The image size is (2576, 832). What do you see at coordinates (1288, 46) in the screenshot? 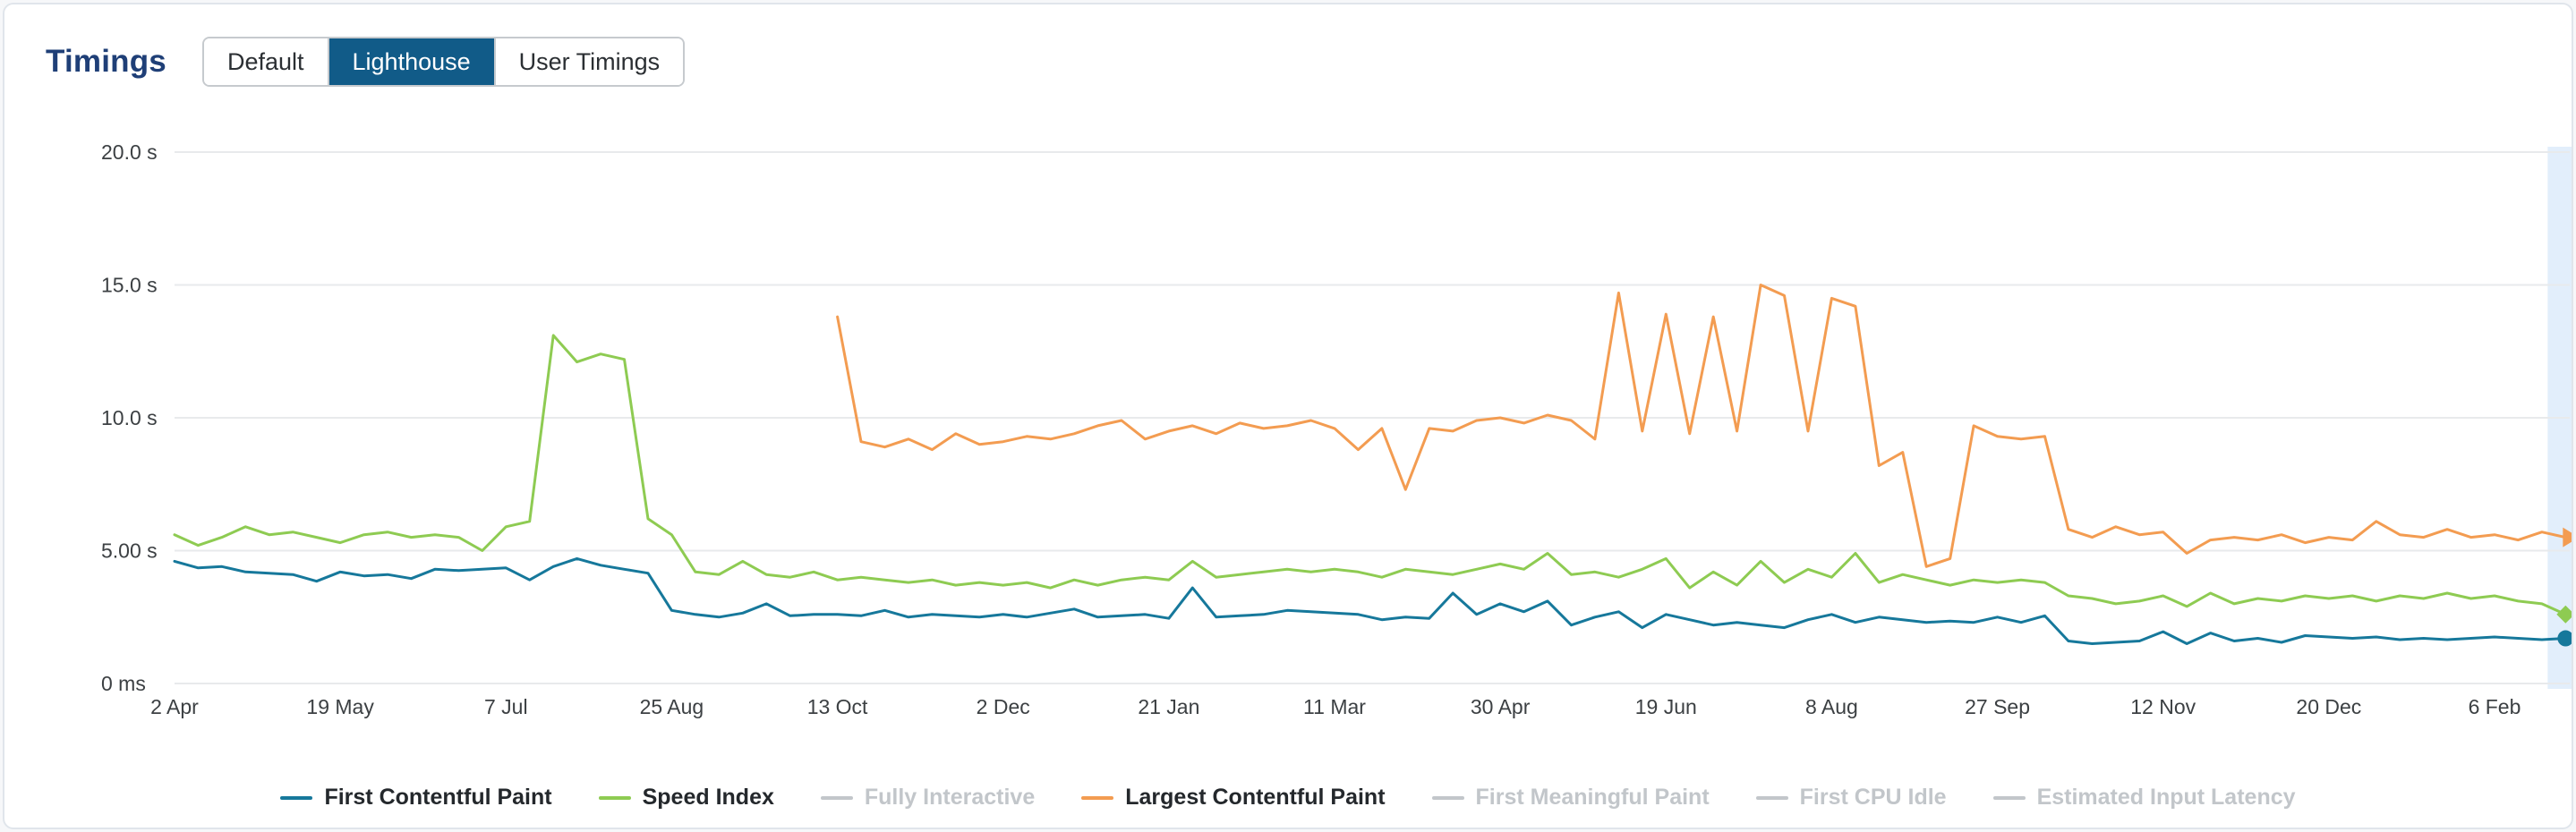
I see `panel-header: Timings Default Lighthouse User Timings` at bounding box center [1288, 46].